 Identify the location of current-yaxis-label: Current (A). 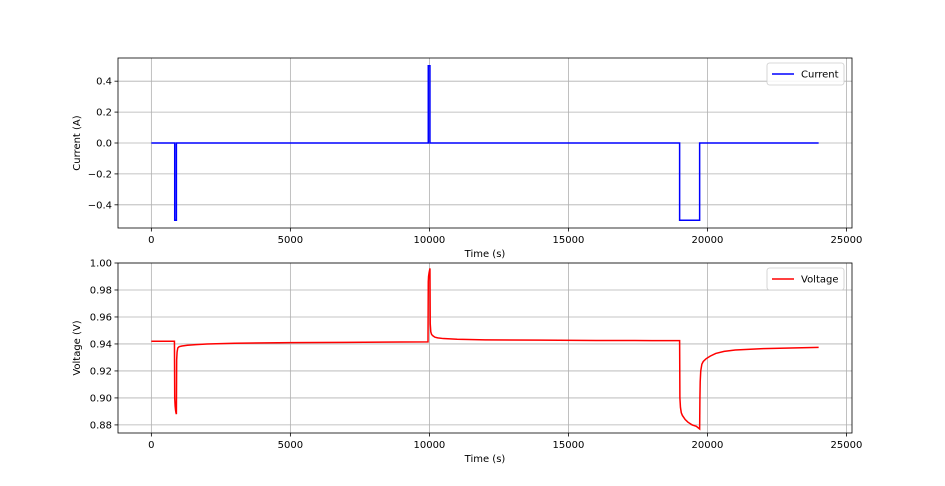
(77, 142).